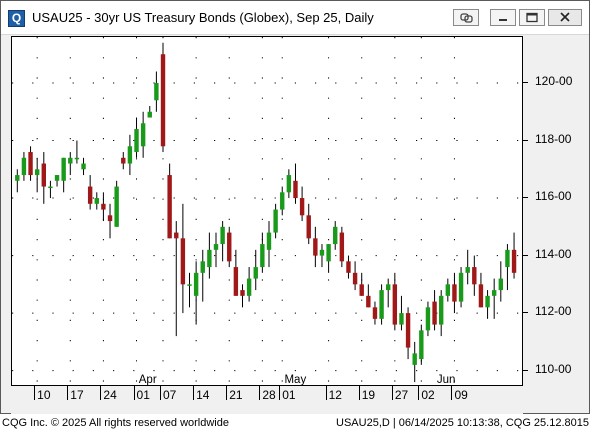 Image resolution: width=592 pixels, height=432 pixels. What do you see at coordinates (236, 395) in the screenshot?
I see `day-label: 21` at bounding box center [236, 395].